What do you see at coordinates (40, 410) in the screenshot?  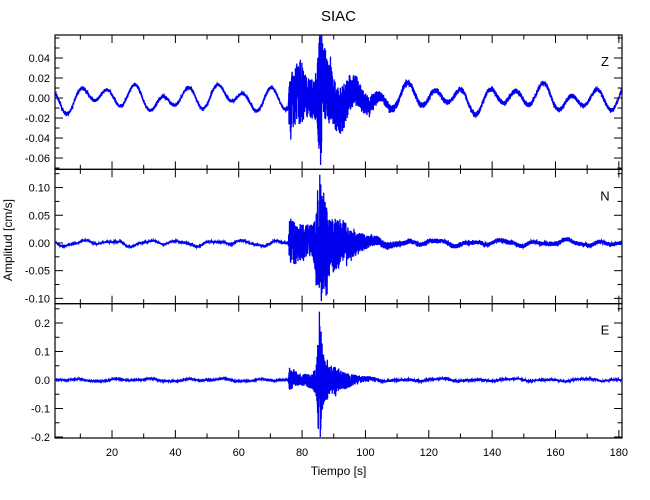 I see `y-tick-label: -0.1` at bounding box center [40, 410].